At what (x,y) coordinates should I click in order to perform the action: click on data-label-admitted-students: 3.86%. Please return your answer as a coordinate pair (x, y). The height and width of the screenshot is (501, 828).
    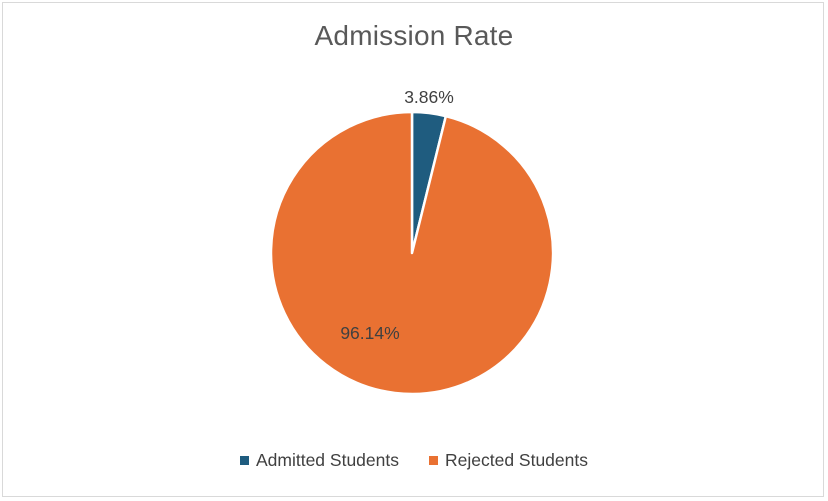
    Looking at the image, I should click on (429, 97).